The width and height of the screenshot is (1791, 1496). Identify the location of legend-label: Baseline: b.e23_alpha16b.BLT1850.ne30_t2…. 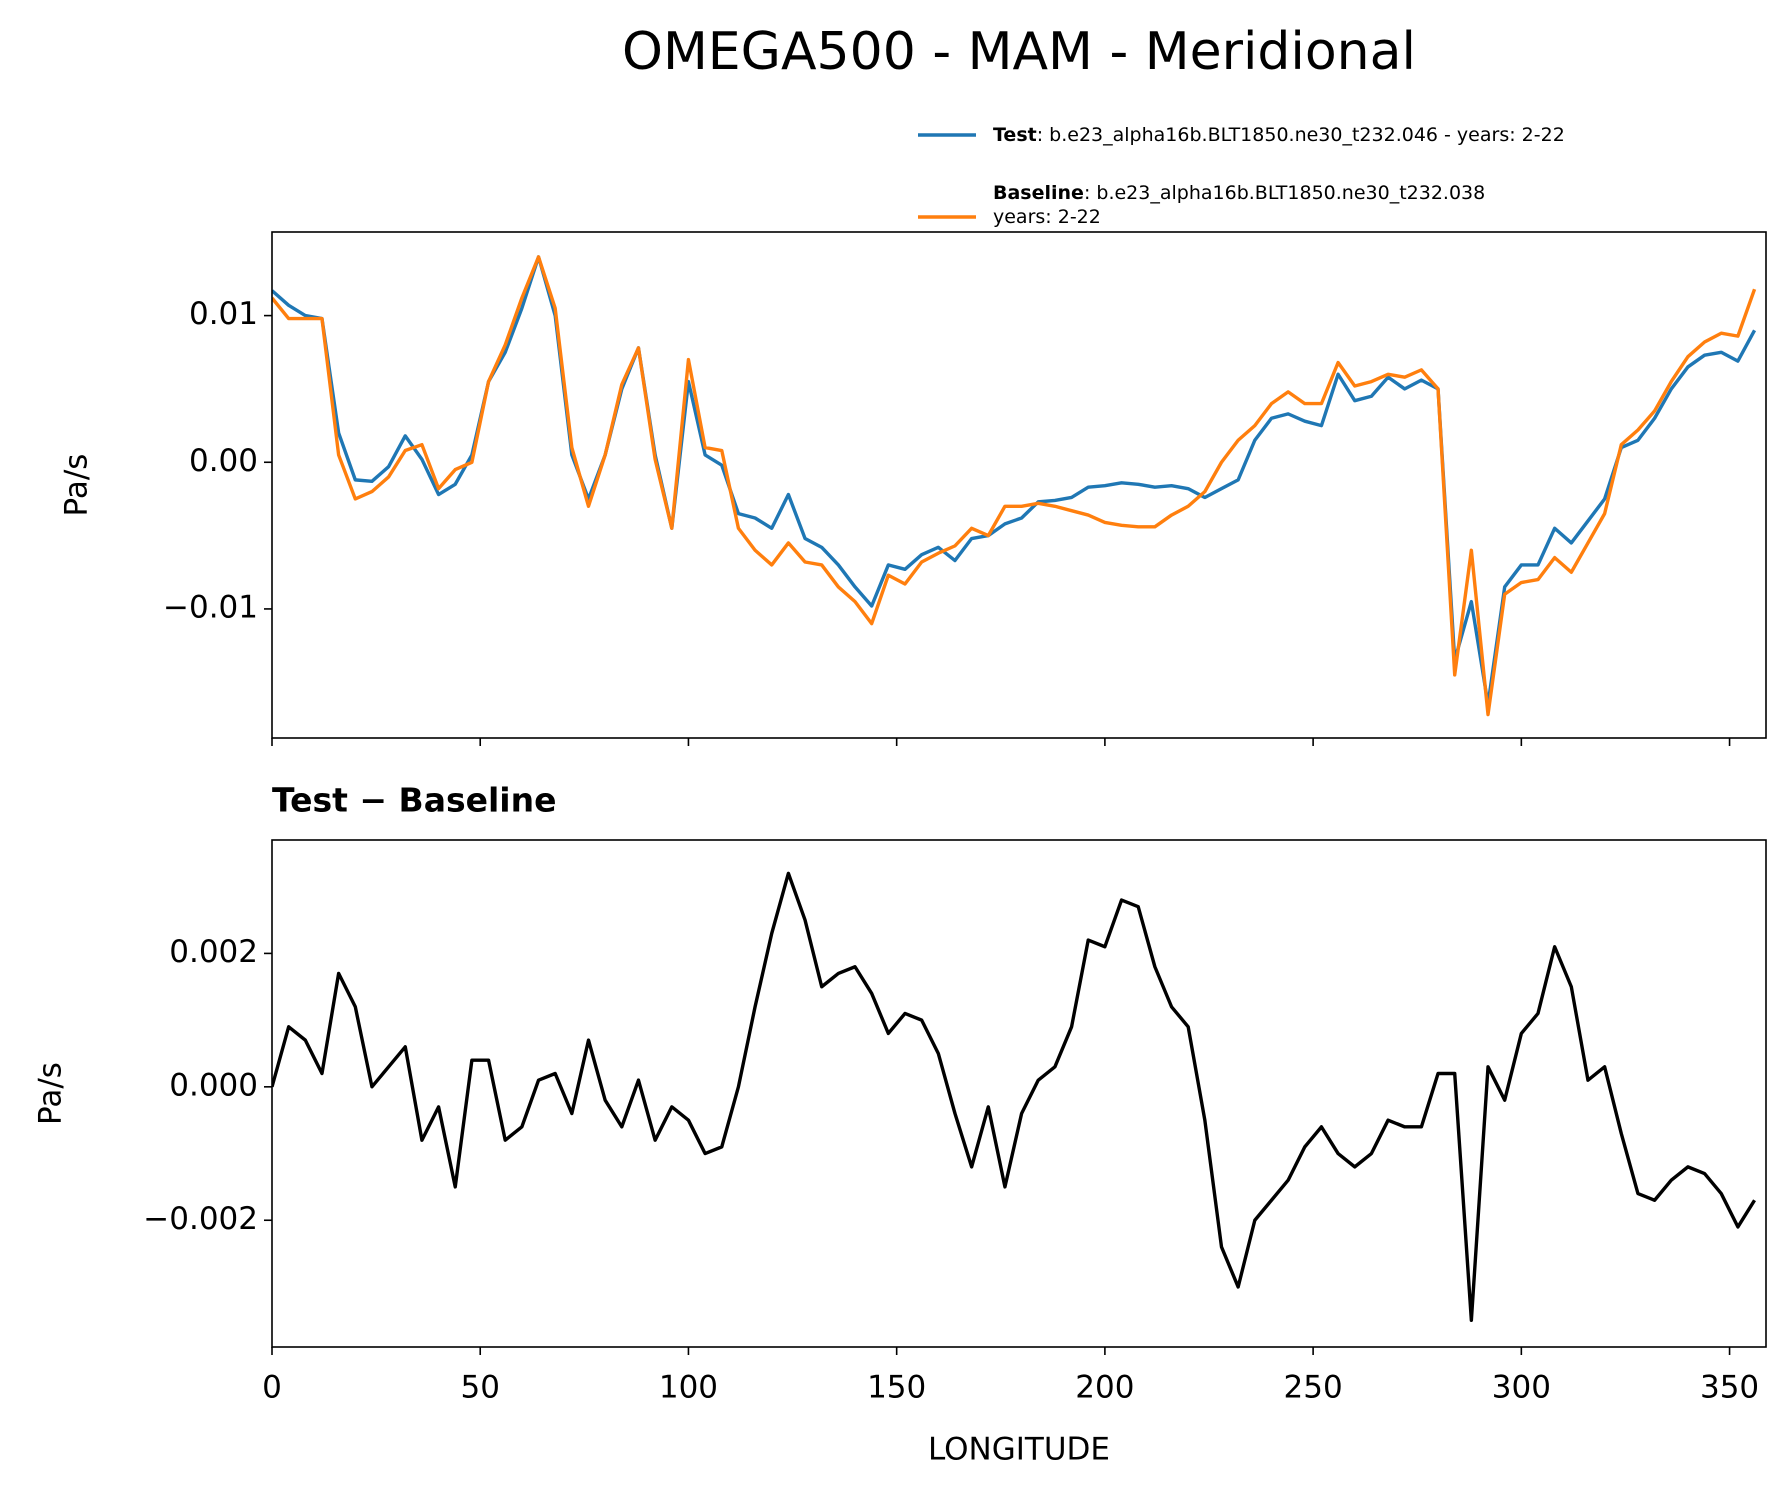
(1239, 205).